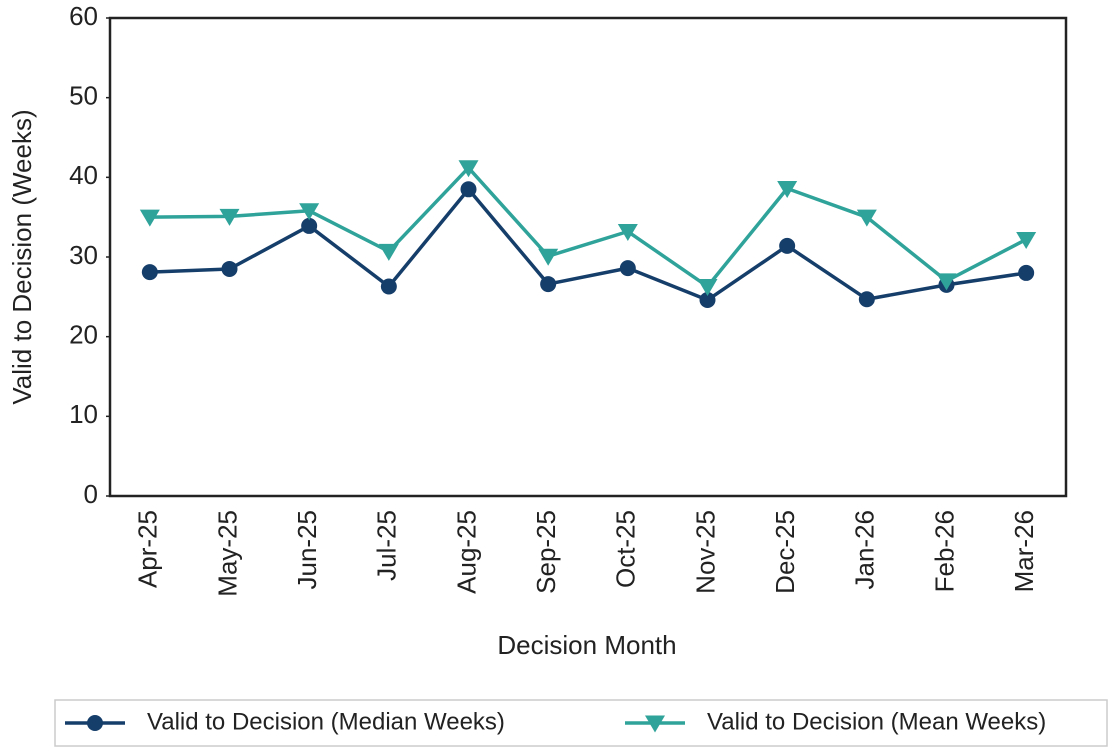  I want to click on y-tick-label: 20, so click(83, 335).